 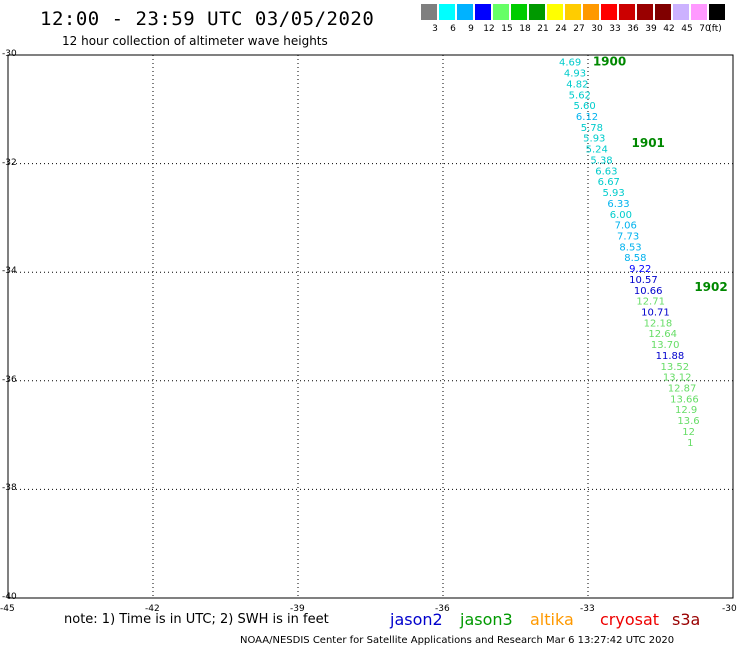 I want to click on latitude-label: -40, so click(x=9, y=597).